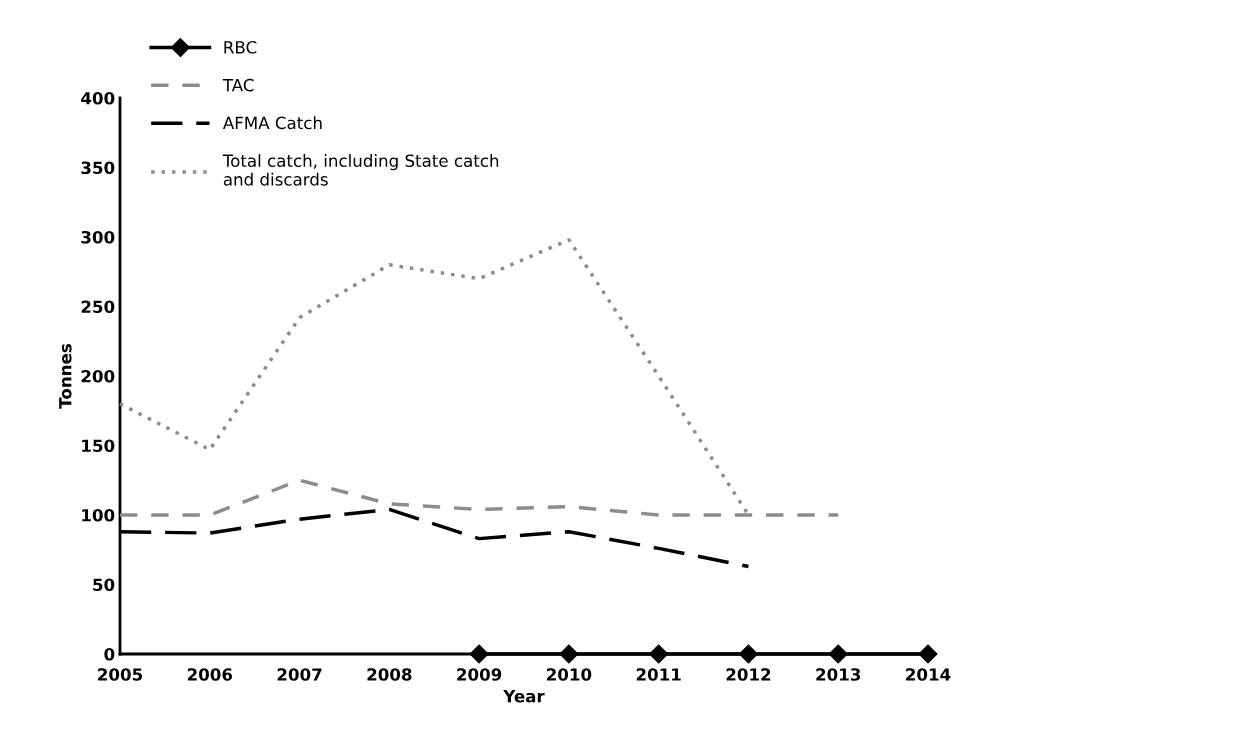  Describe the element at coordinates (838, 674) in the screenshot. I see `x-tick-label: 2013` at that location.